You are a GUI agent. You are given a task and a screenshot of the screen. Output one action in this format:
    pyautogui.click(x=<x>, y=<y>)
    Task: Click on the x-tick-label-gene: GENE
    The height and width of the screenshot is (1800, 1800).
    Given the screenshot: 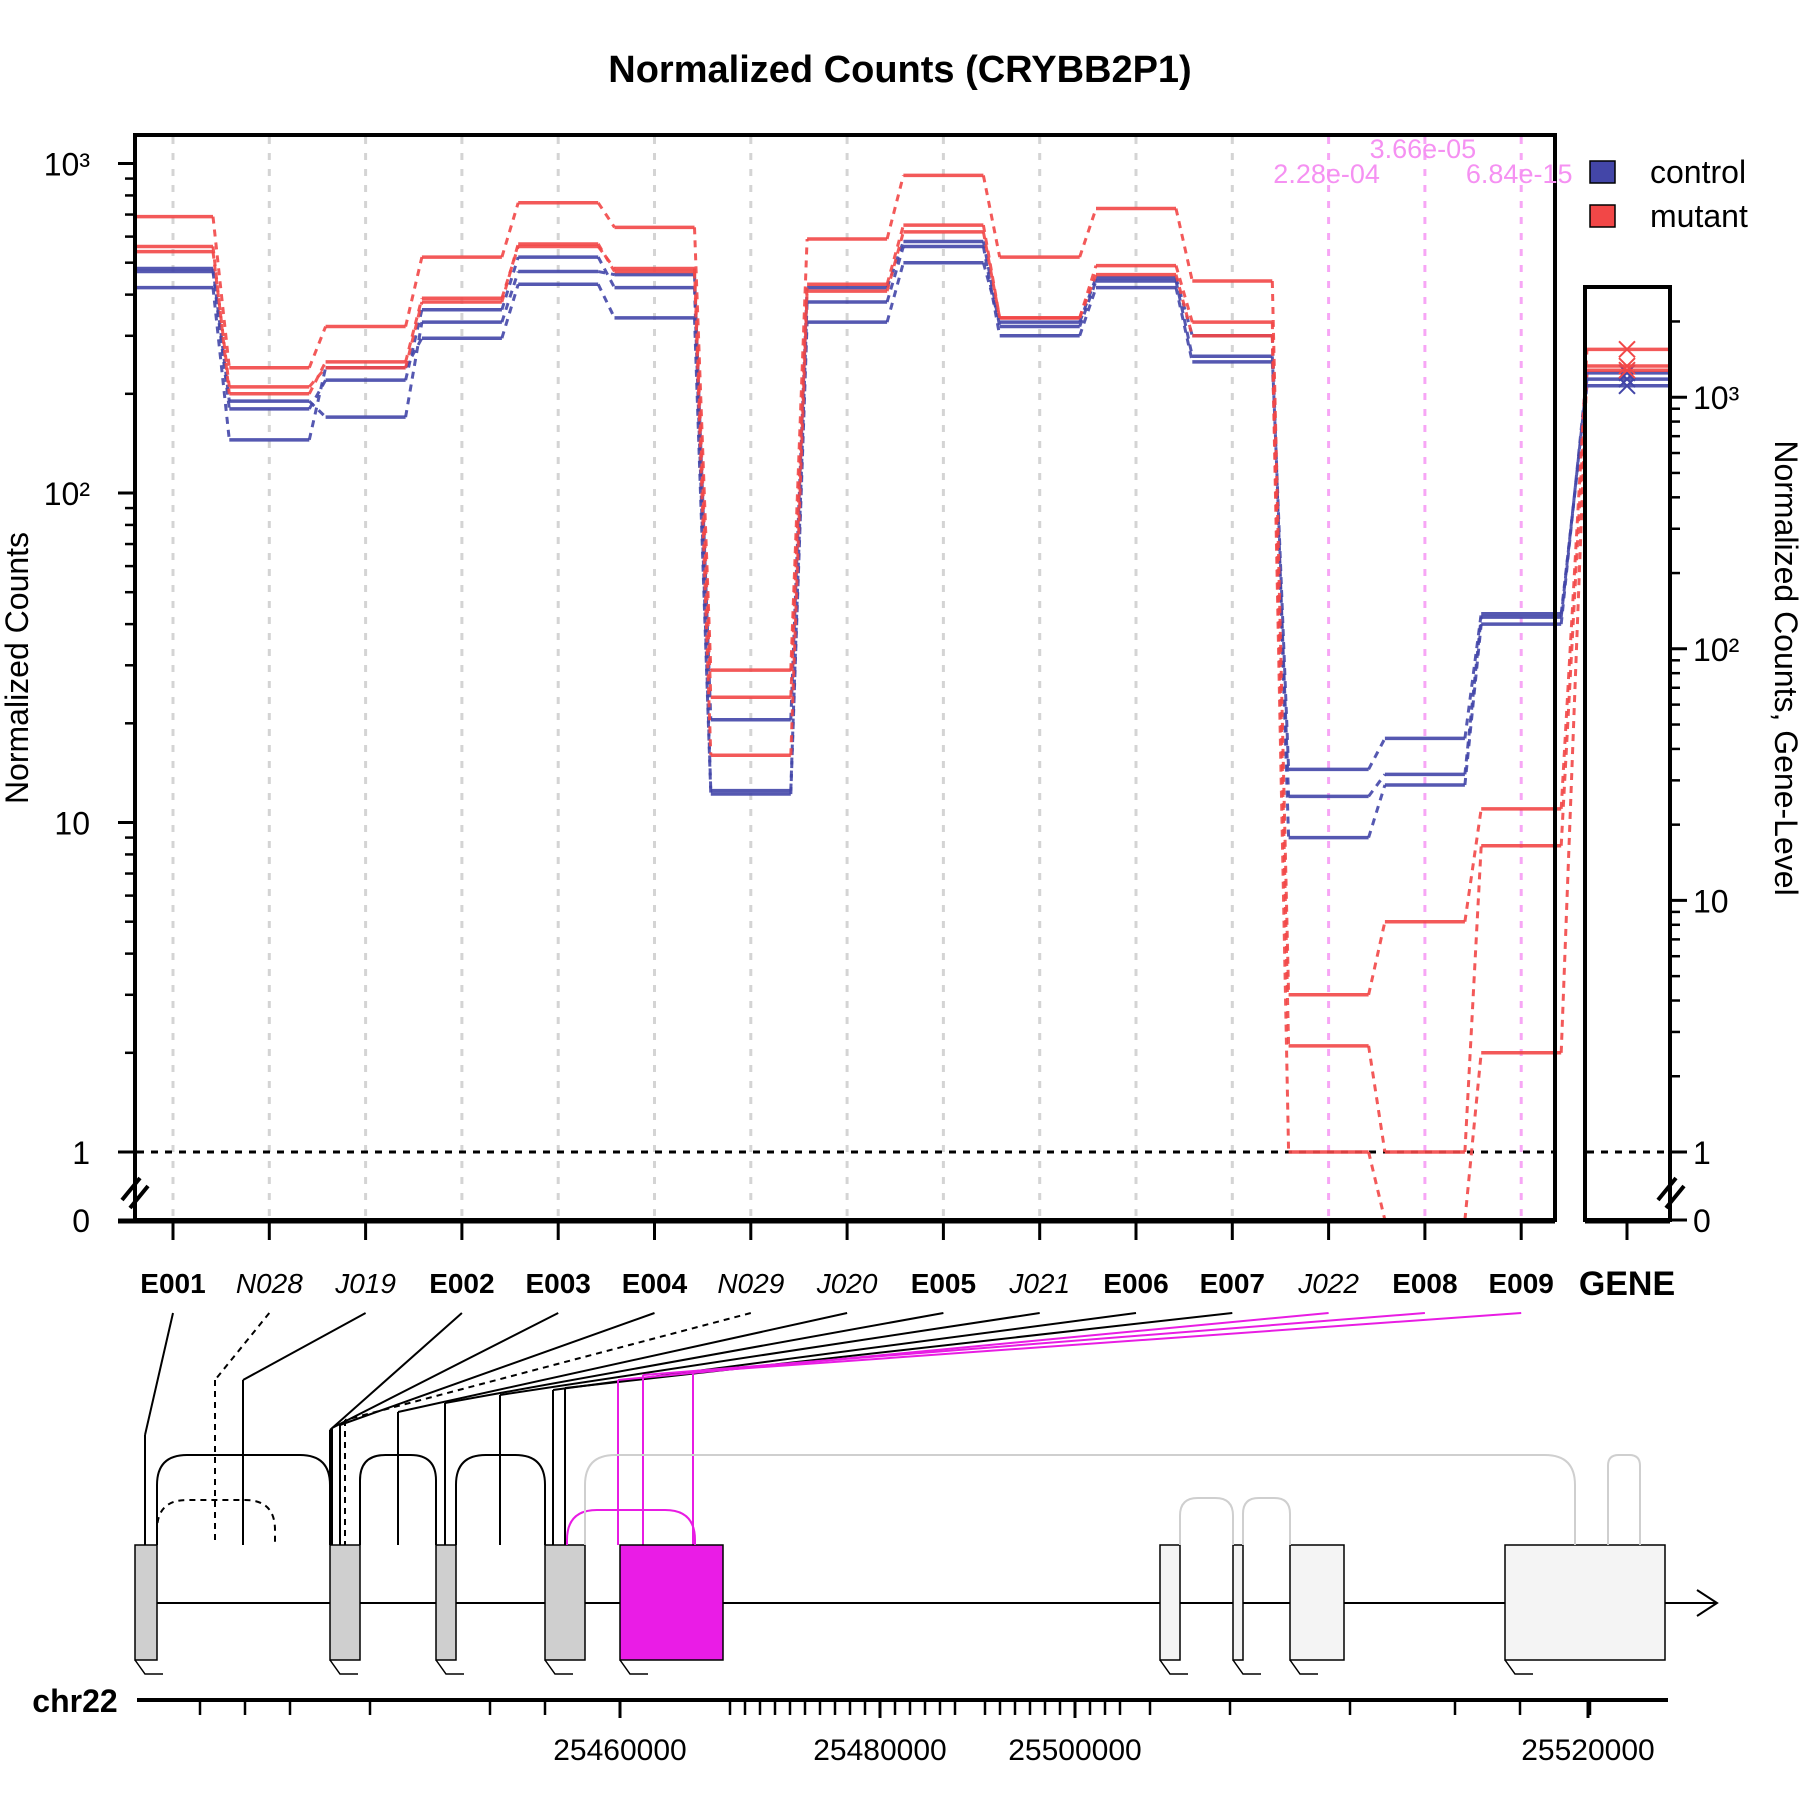 What is the action you would take?
    pyautogui.click(x=1627, y=1284)
    